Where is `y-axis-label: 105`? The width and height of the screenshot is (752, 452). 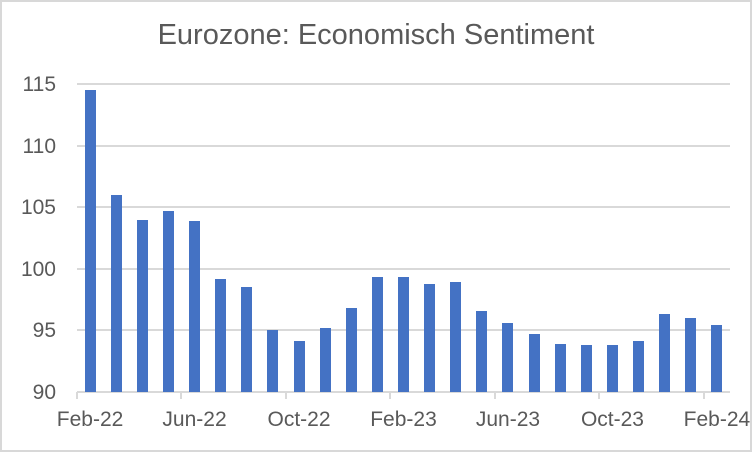
y-axis-label: 105 is located at coordinates (38, 208).